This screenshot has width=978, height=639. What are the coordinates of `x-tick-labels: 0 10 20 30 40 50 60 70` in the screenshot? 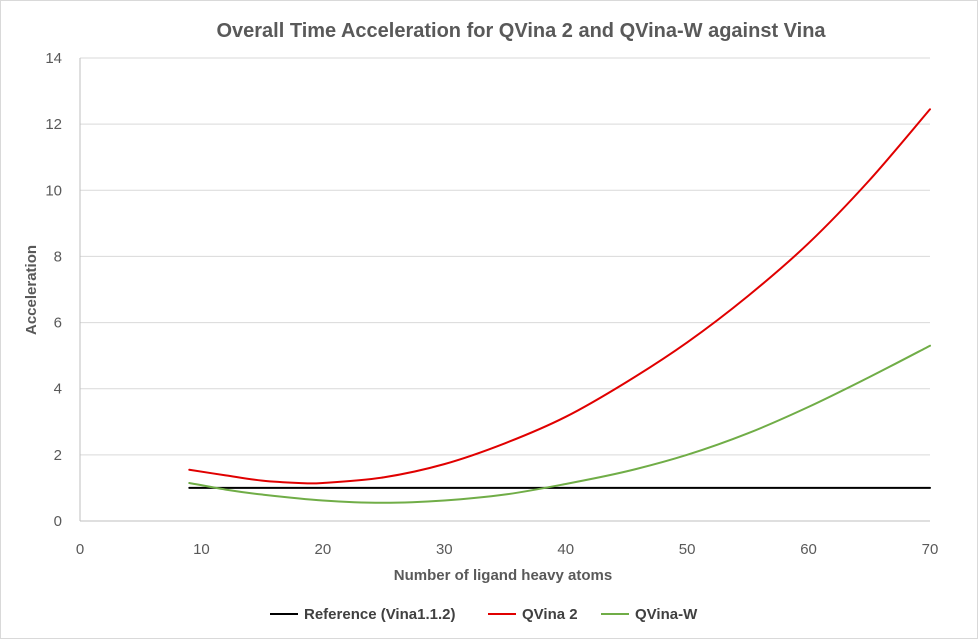 It's located at (507, 549).